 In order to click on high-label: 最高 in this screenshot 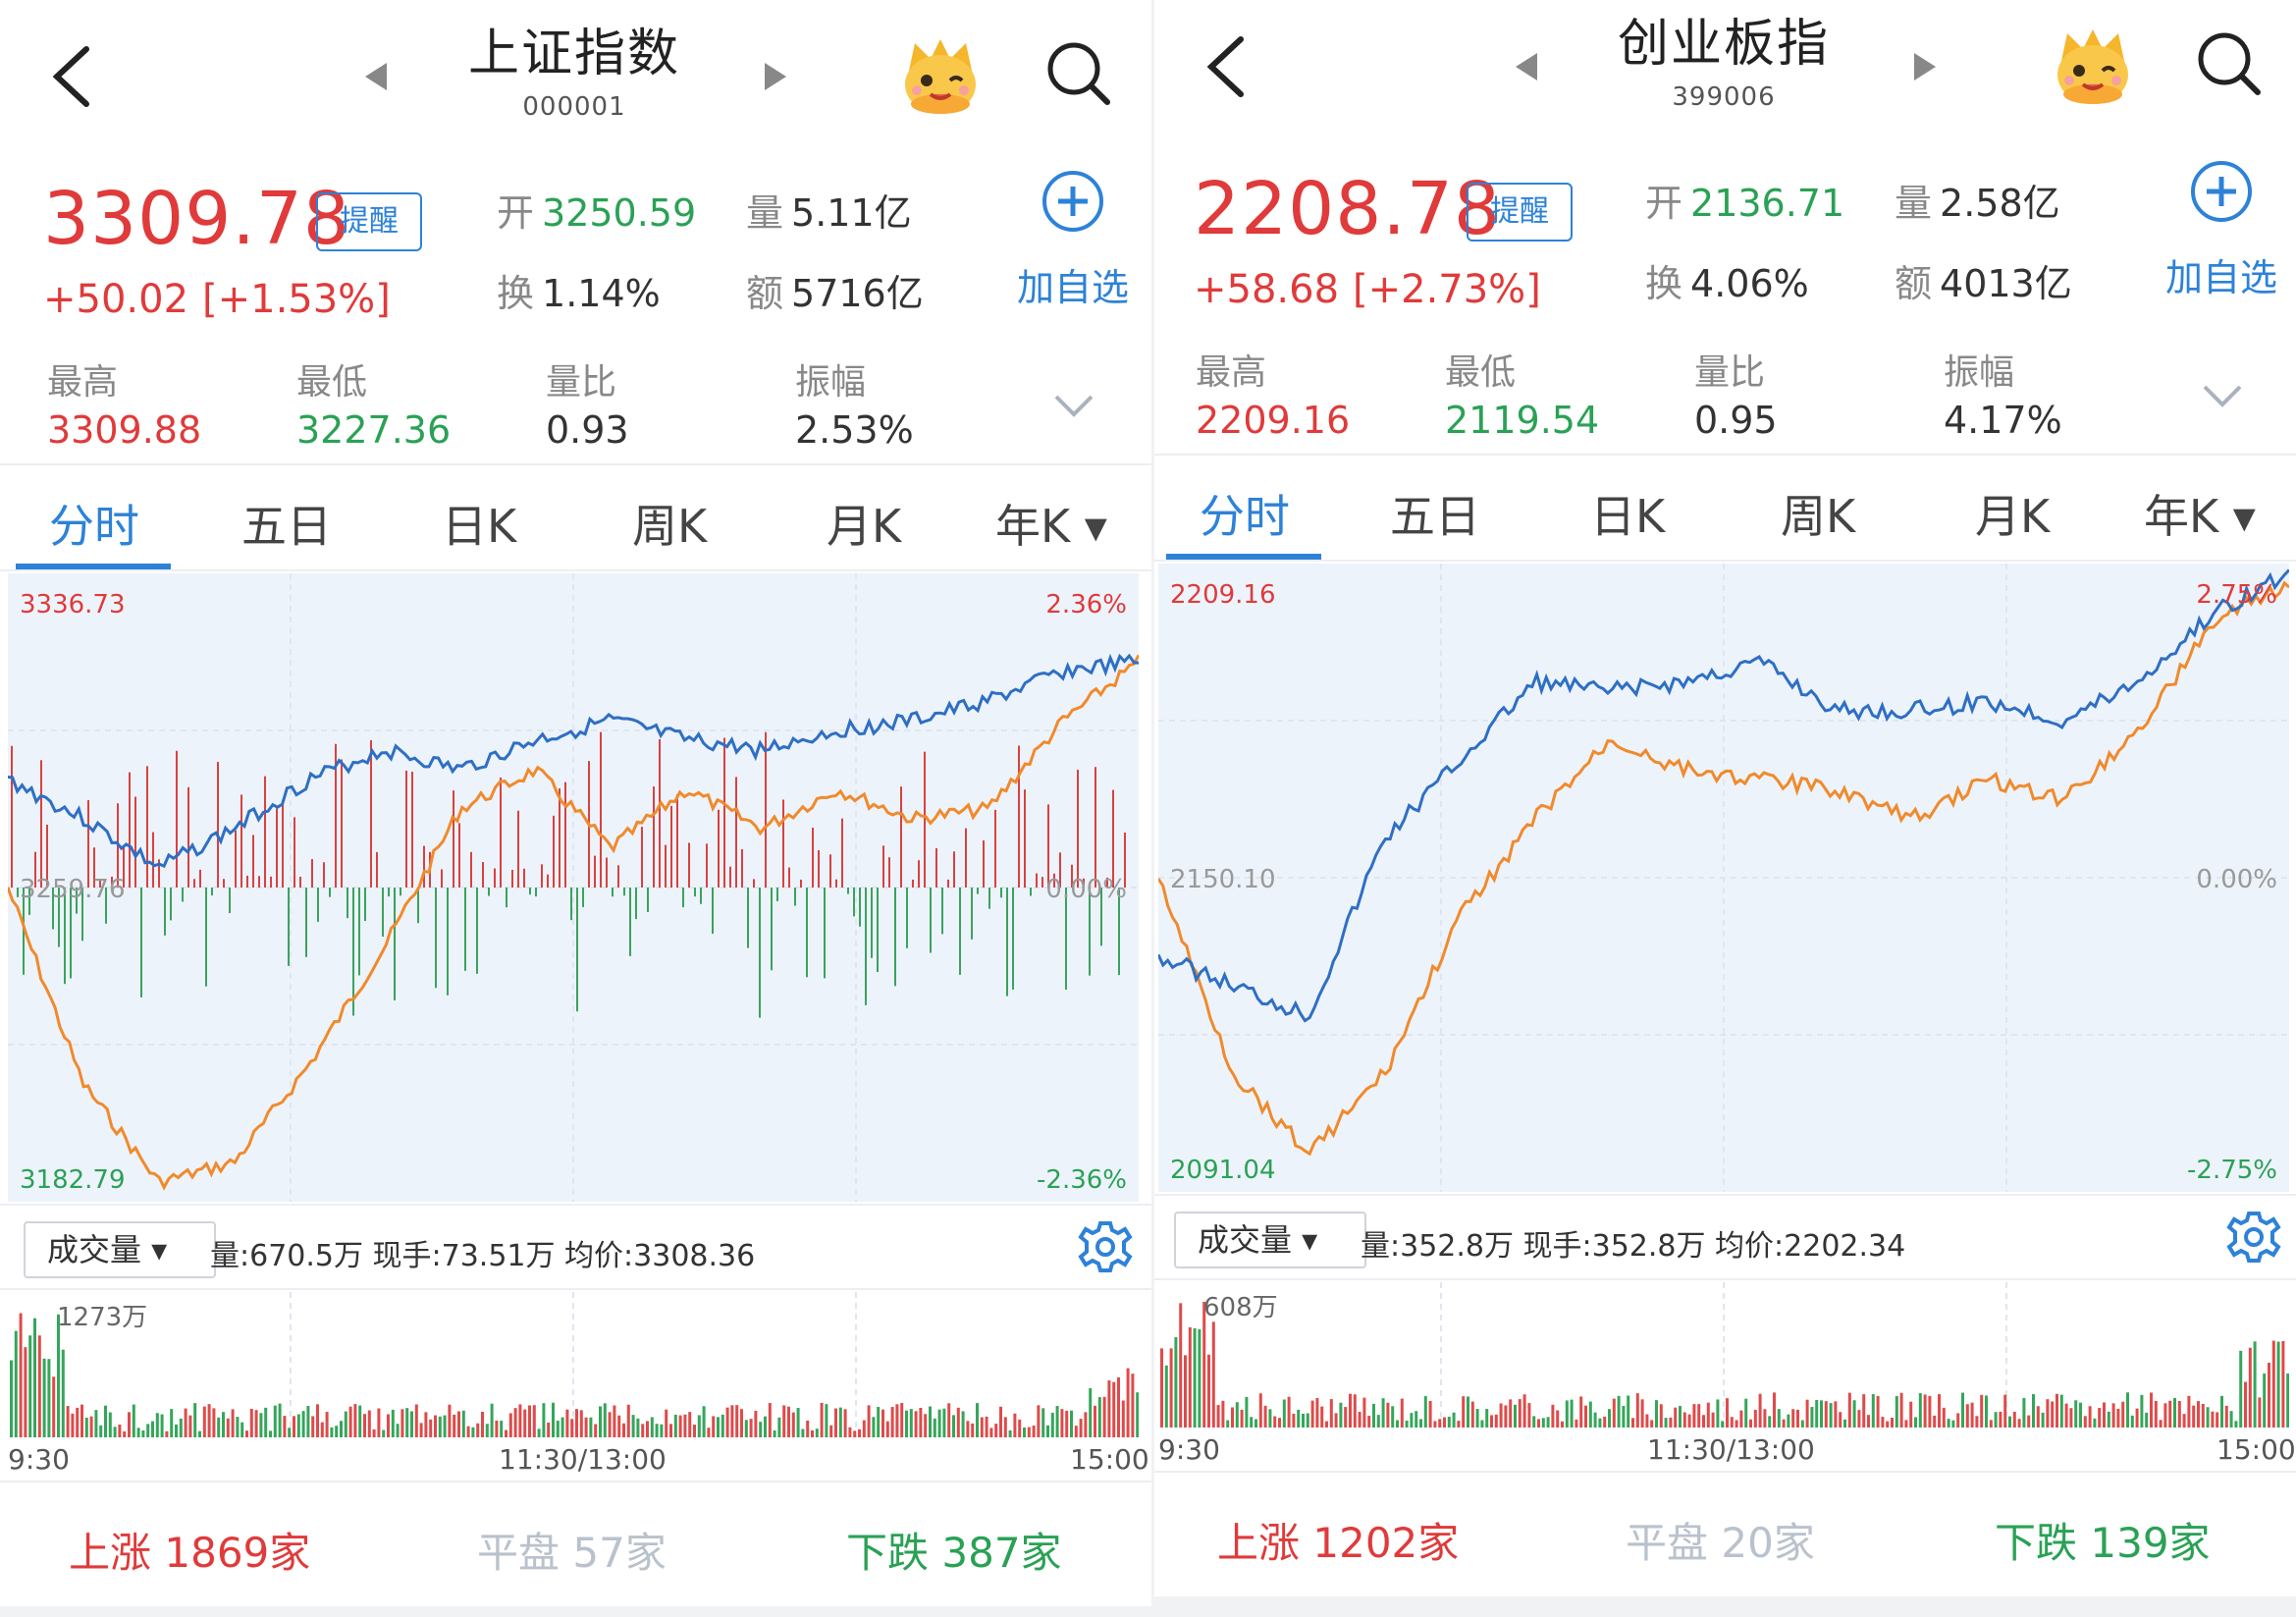, I will do `click(1231, 373)`.